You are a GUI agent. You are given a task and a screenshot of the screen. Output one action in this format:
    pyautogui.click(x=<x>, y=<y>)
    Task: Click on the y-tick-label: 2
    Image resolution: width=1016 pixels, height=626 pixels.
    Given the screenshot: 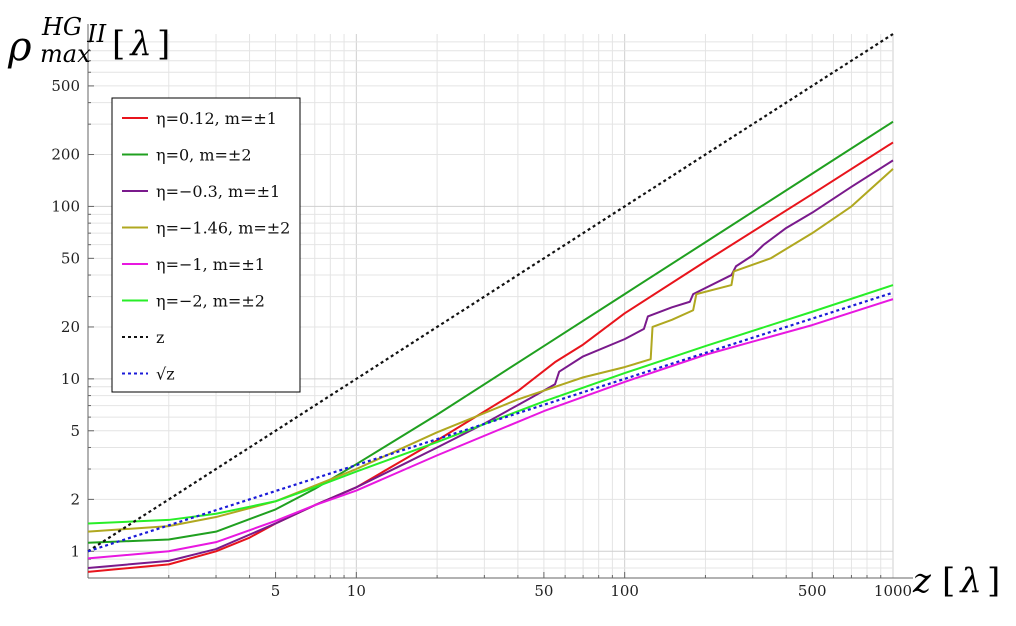 What is the action you would take?
    pyautogui.click(x=75, y=499)
    